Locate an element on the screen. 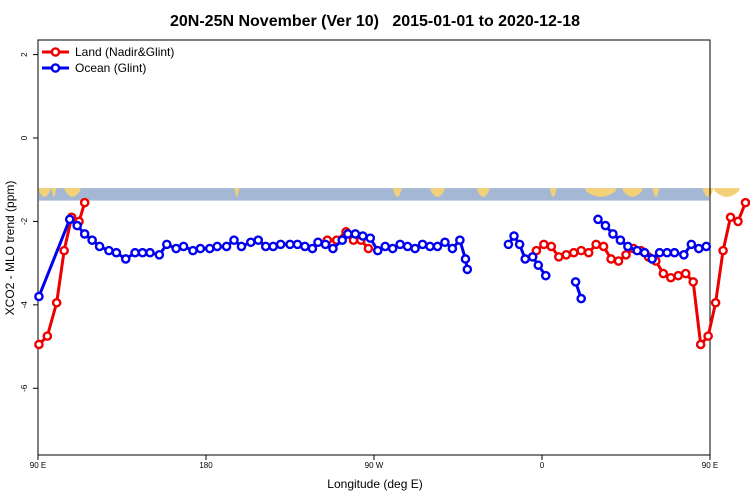 This screenshot has height=500, width=750. x-tick-label-0: 90 E is located at coordinates (38, 465).